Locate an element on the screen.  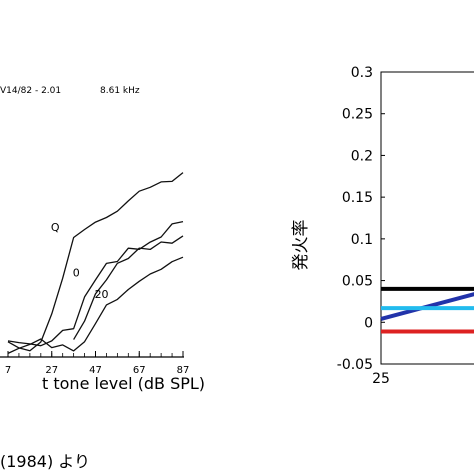
right-y-tick-label: 0.2 is located at coordinates (362, 156).